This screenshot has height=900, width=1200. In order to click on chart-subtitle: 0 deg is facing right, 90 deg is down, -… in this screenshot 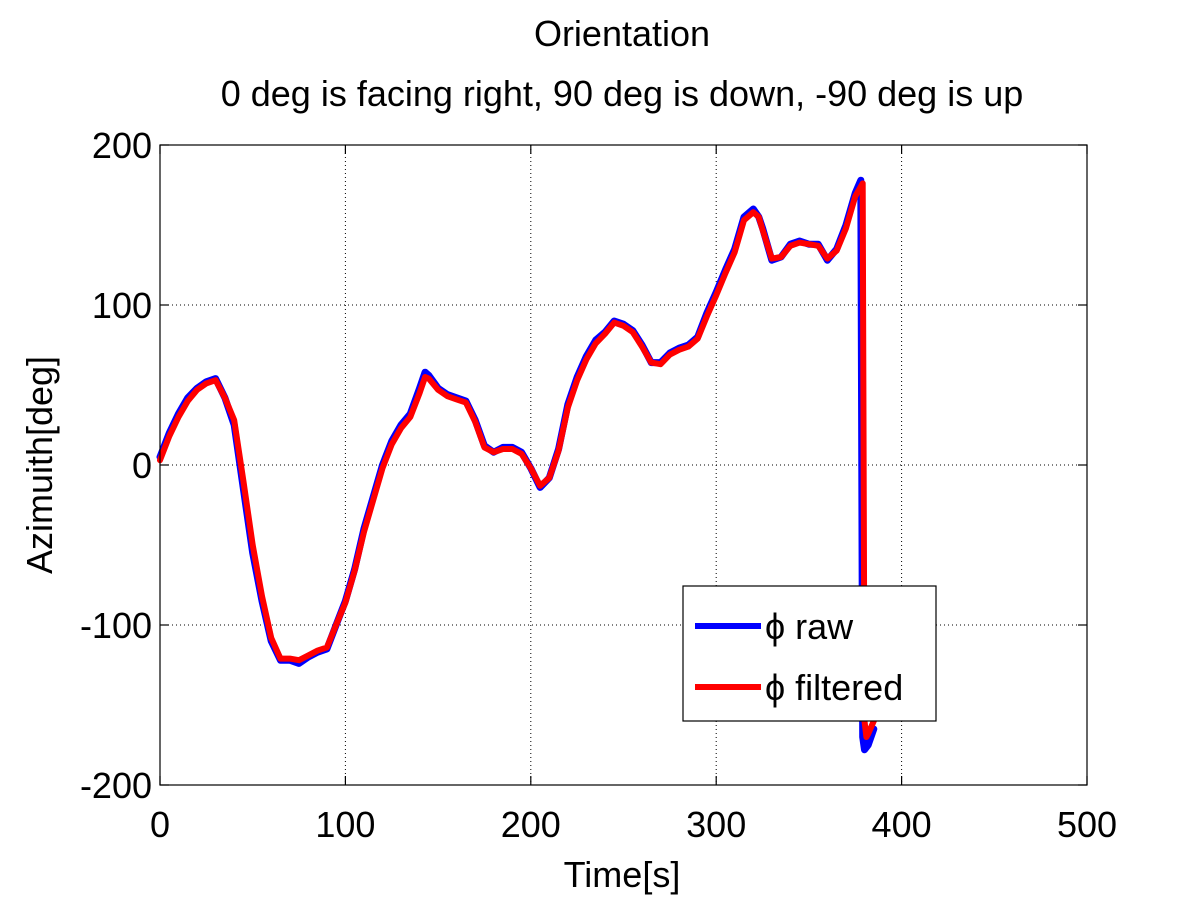, I will do `click(622, 93)`.